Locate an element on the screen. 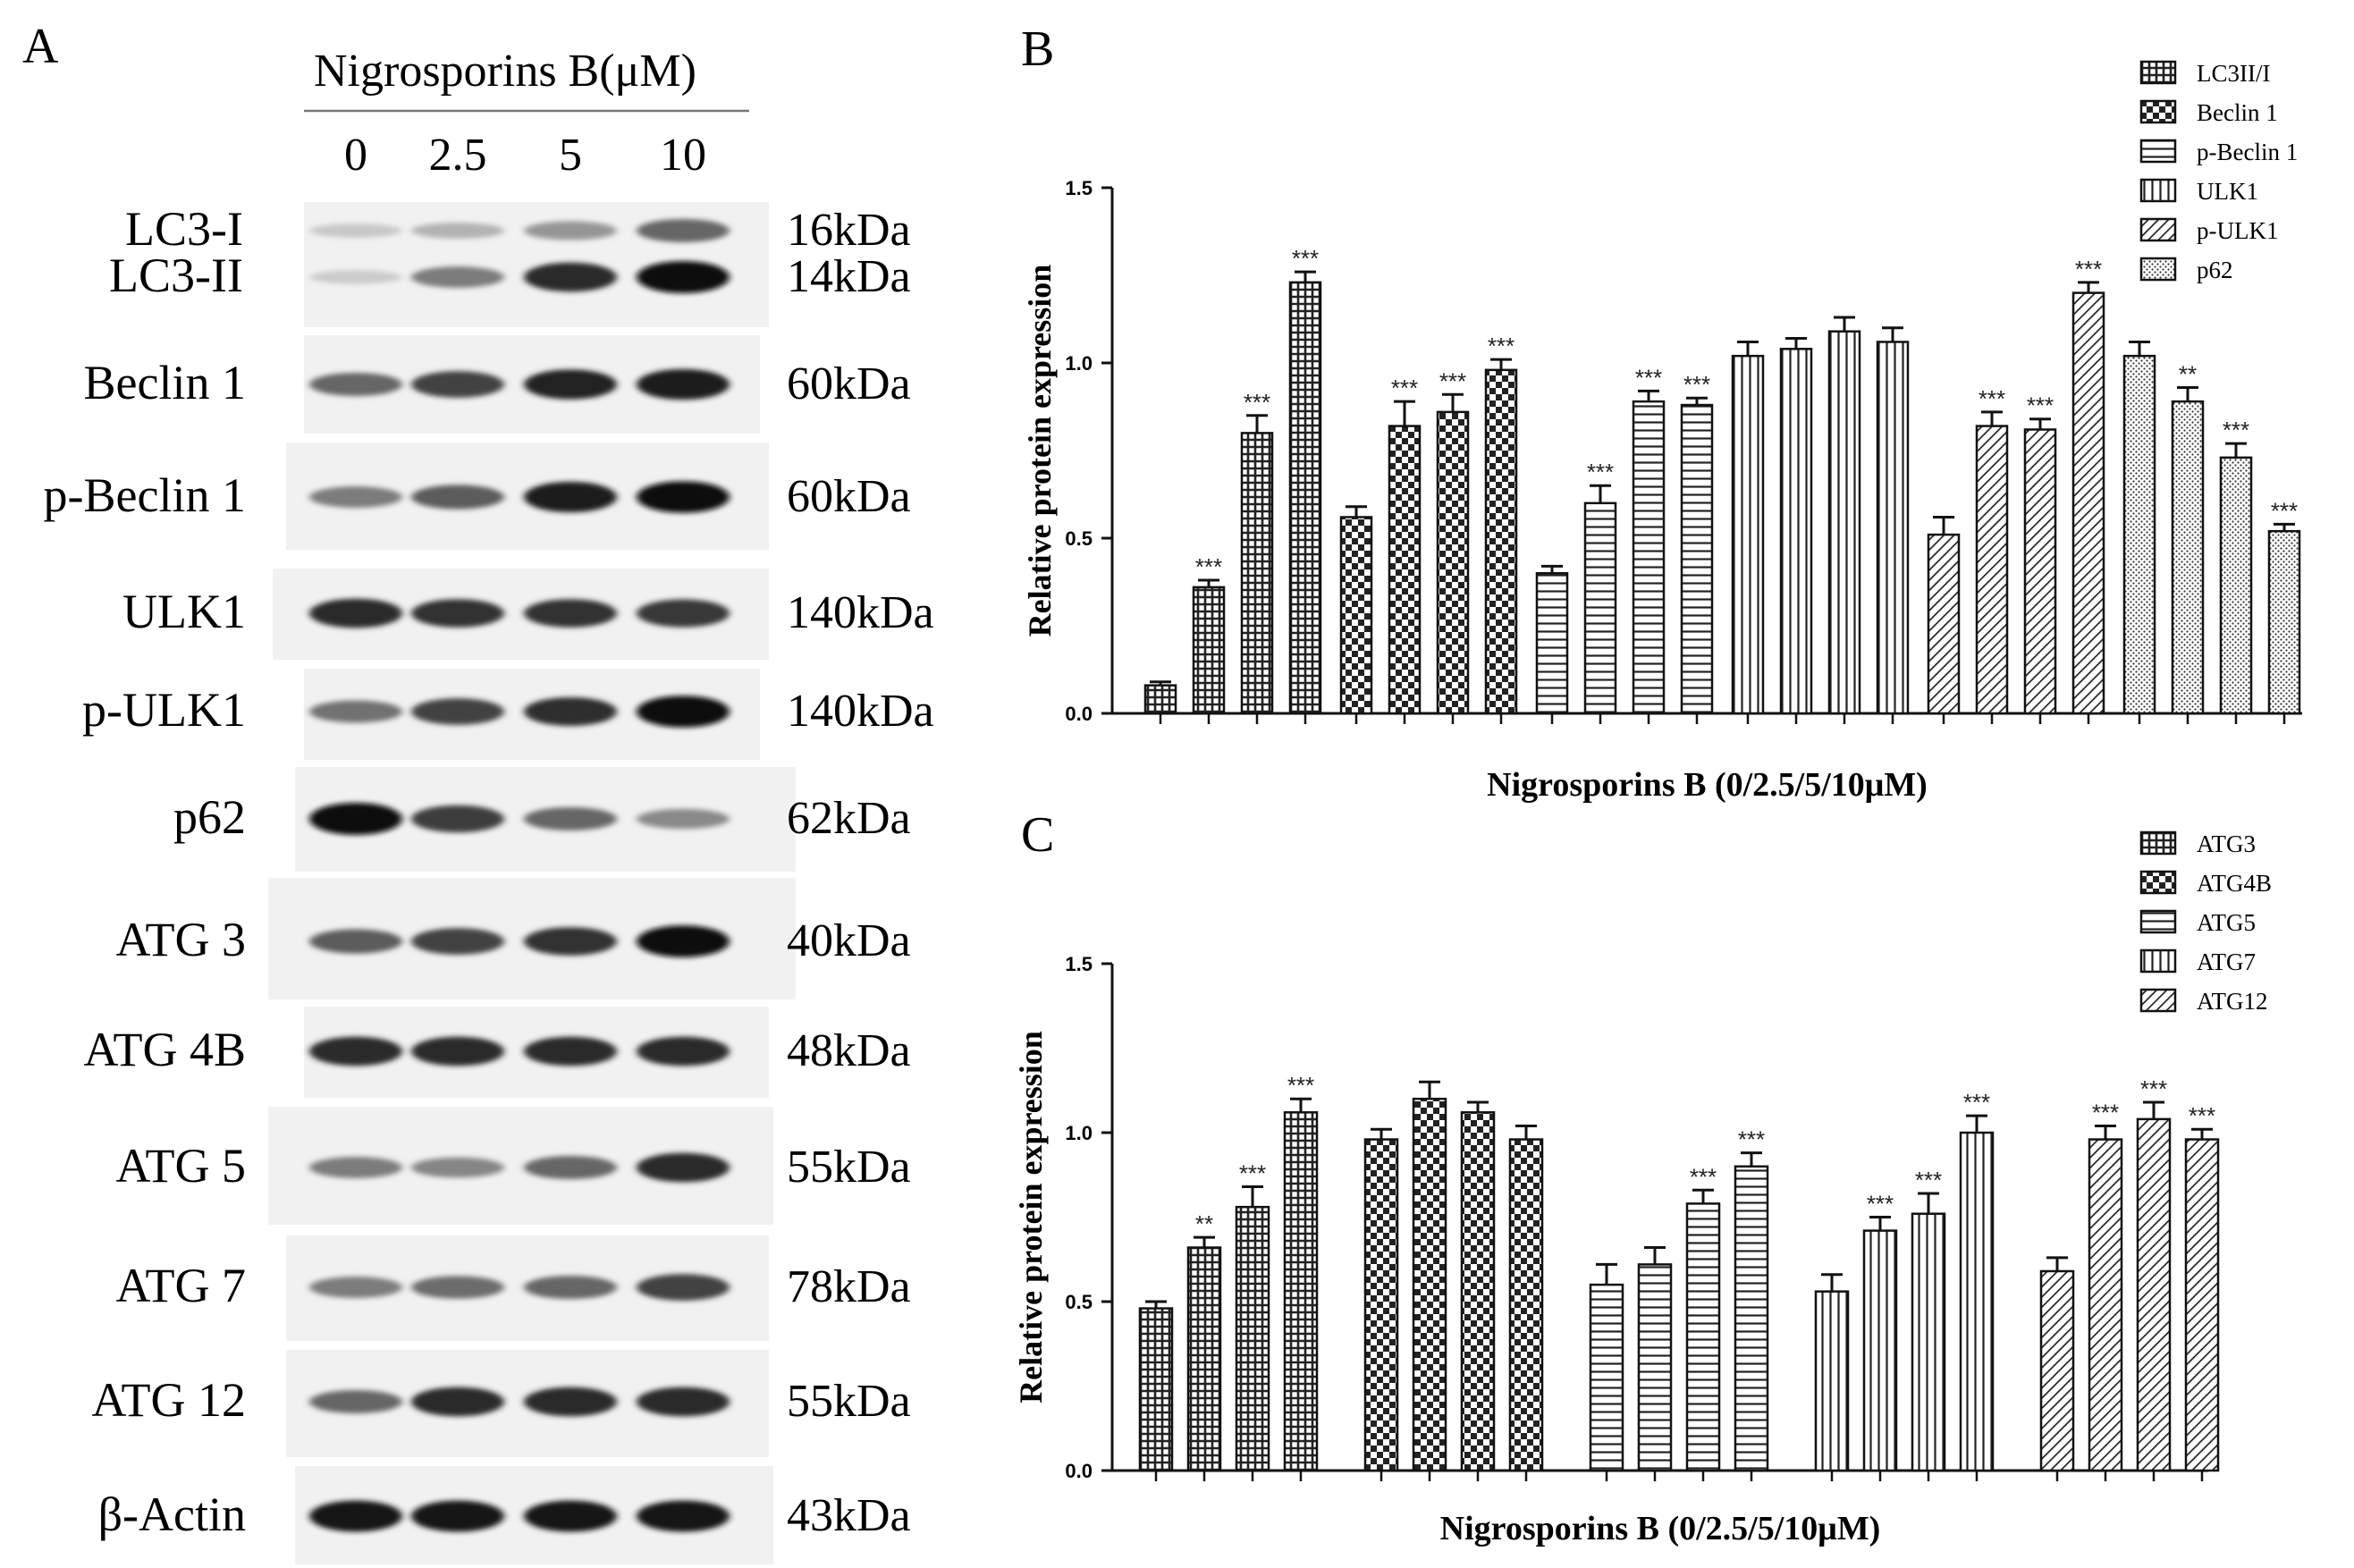 The width and height of the screenshot is (2354, 1568). x-axis-label: Nigrosporins B (0/2.5/5/10μM) is located at coordinates (1707, 785).